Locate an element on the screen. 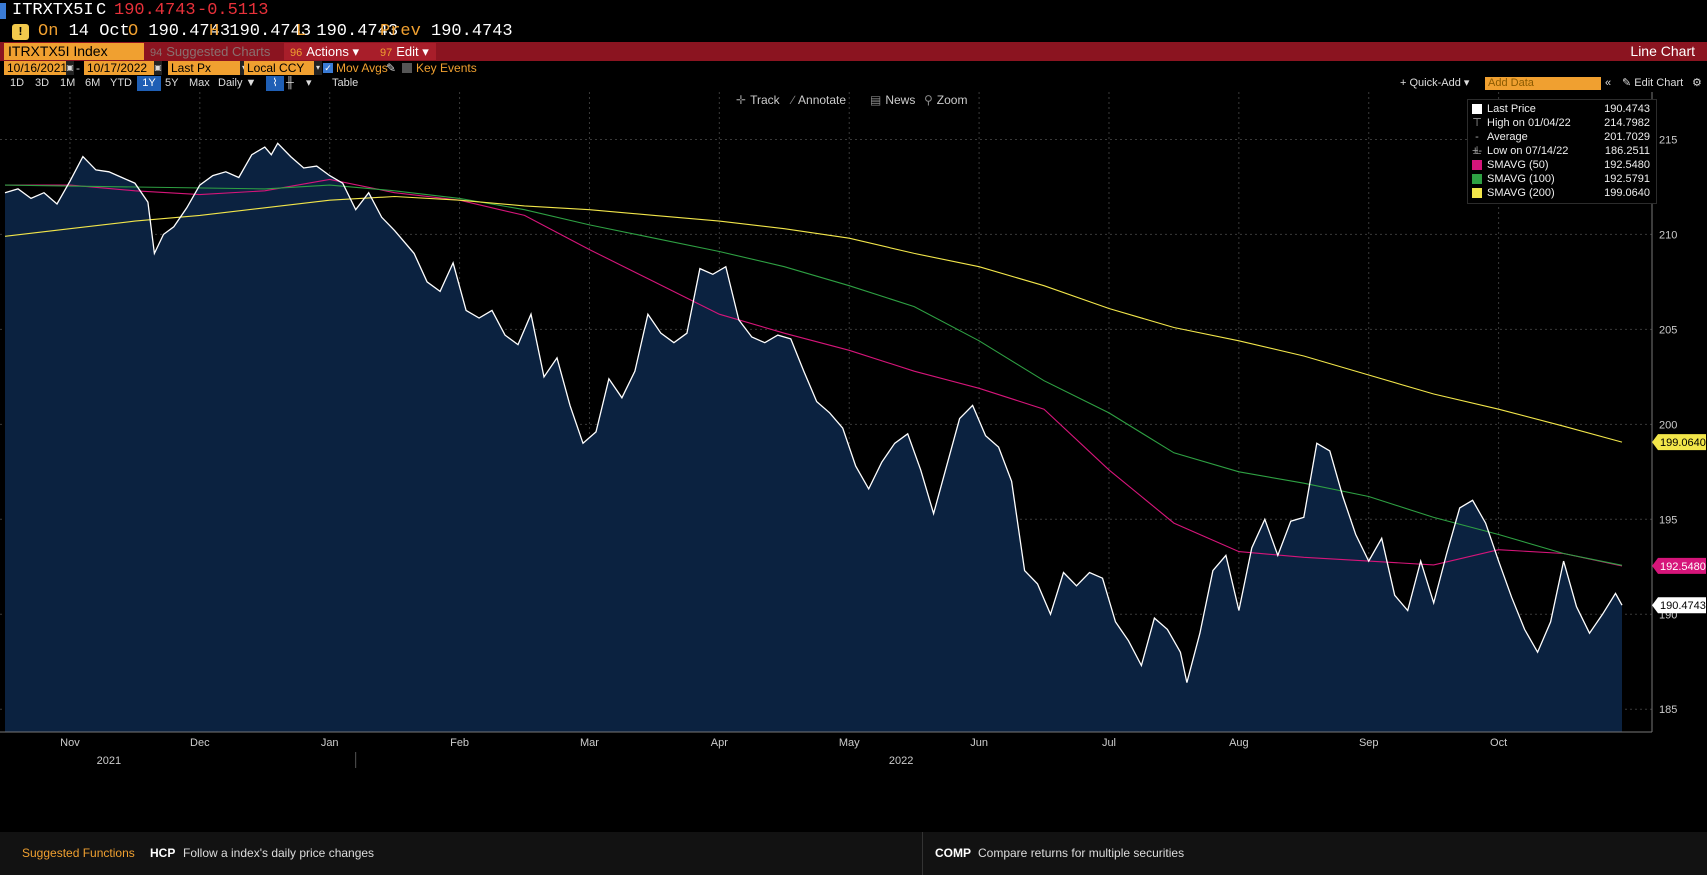 The height and width of the screenshot is (875, 1707). suggested-functions-label: Suggested Functions is located at coordinates (78, 853).